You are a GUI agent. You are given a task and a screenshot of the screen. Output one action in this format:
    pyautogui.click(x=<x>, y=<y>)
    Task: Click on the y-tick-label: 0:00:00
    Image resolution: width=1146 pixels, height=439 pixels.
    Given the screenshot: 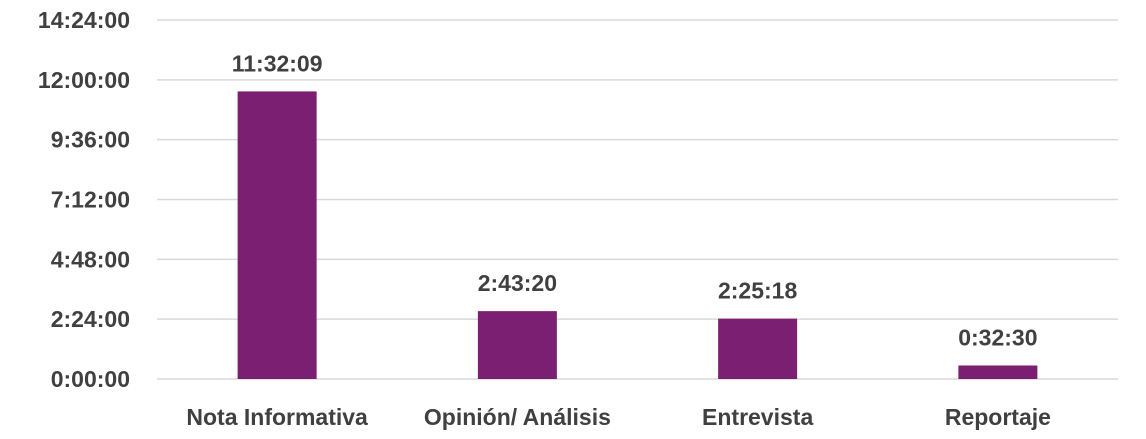 What is the action you would take?
    pyautogui.click(x=90, y=379)
    